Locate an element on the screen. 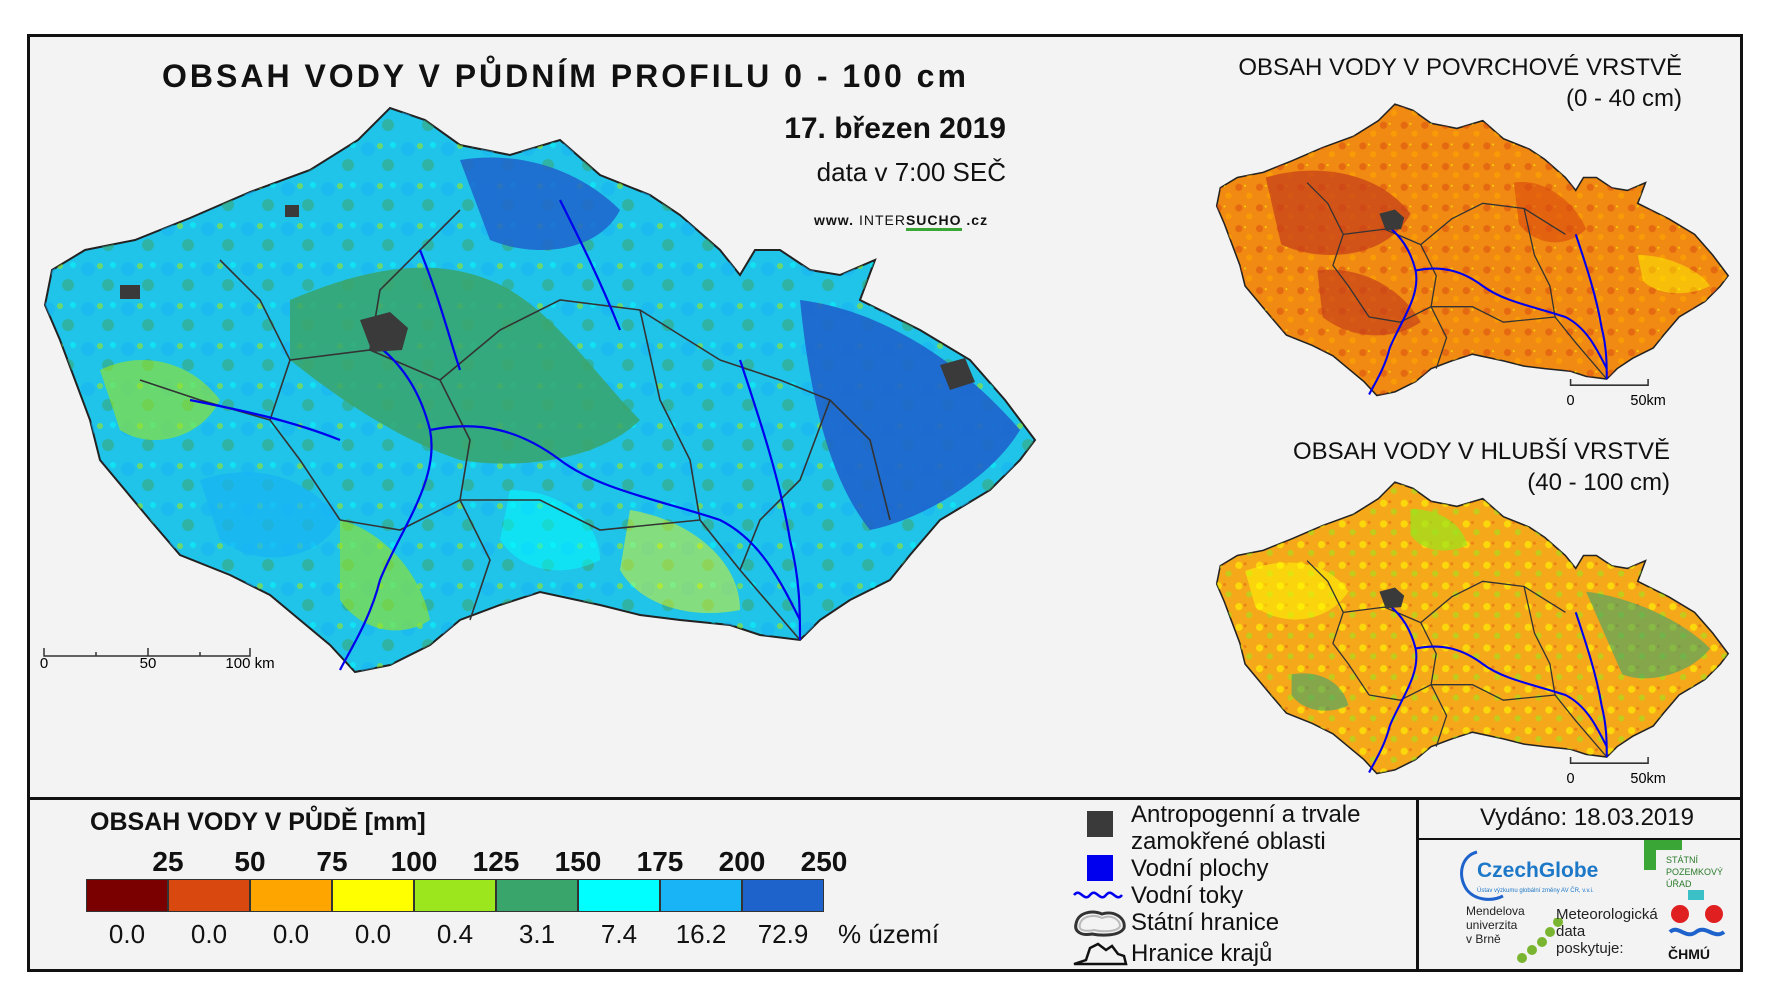 The width and height of the screenshot is (1772, 1003). time-label: data v 7:00 SEČ is located at coordinates (911, 172).